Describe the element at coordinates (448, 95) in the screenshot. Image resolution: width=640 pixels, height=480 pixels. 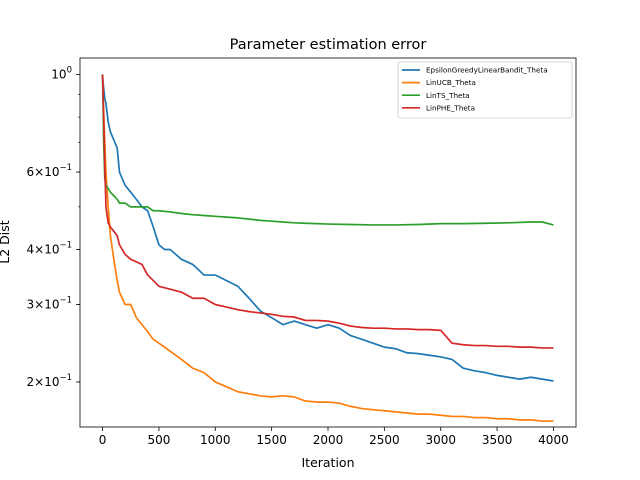
I see `legend-label: LinTS_Theta` at that location.